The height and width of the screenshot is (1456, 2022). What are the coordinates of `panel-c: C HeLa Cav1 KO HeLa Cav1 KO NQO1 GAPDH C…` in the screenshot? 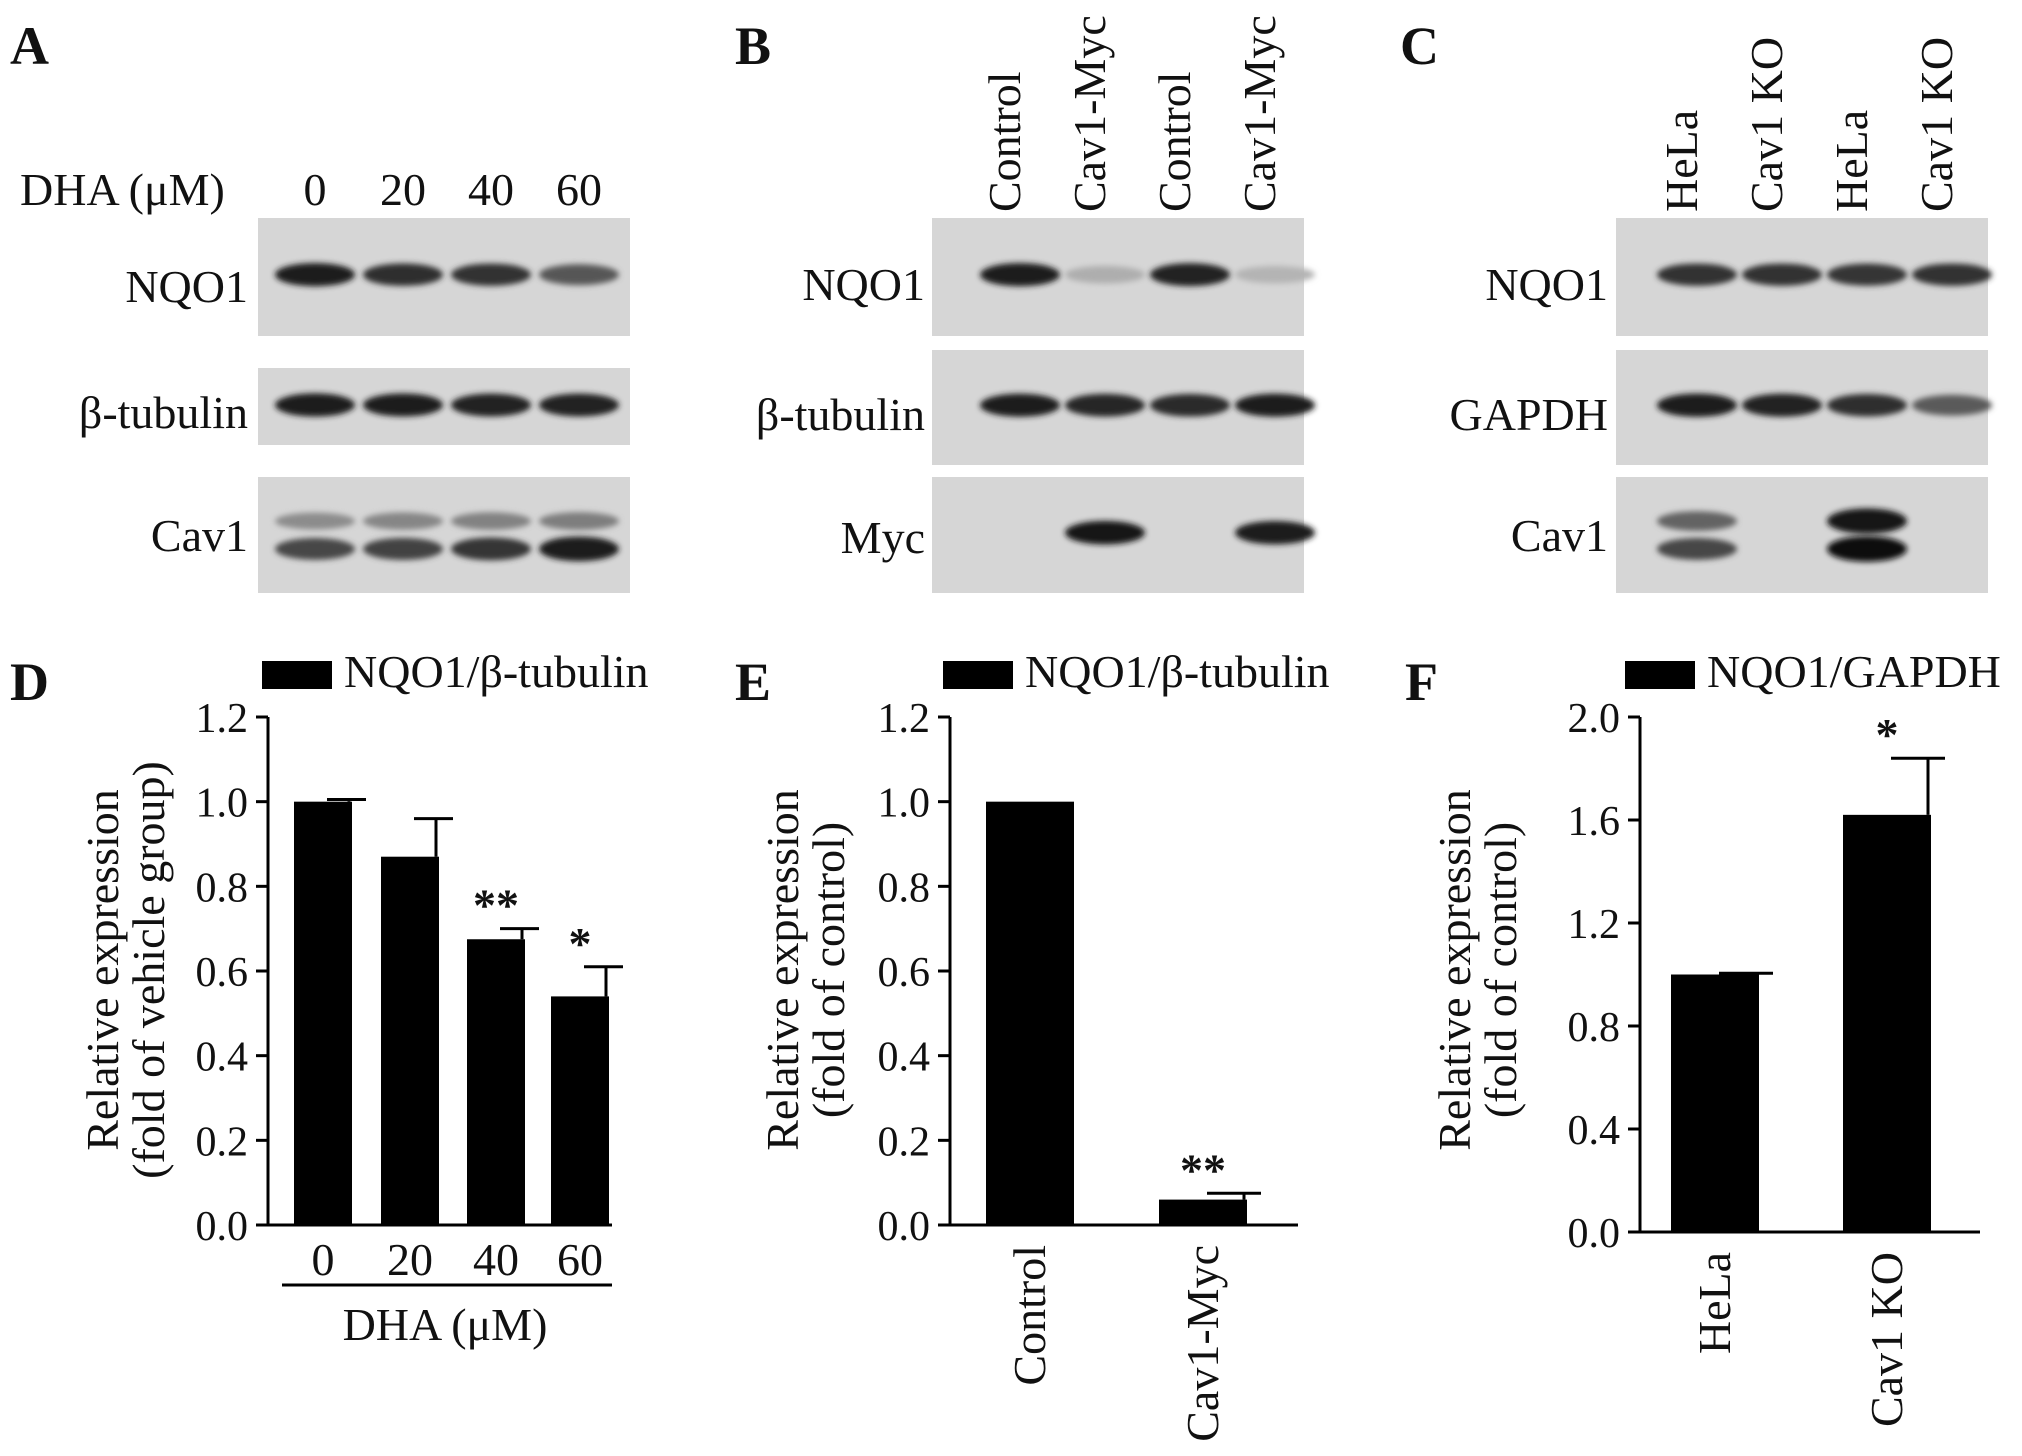 It's located at (1696, 304).